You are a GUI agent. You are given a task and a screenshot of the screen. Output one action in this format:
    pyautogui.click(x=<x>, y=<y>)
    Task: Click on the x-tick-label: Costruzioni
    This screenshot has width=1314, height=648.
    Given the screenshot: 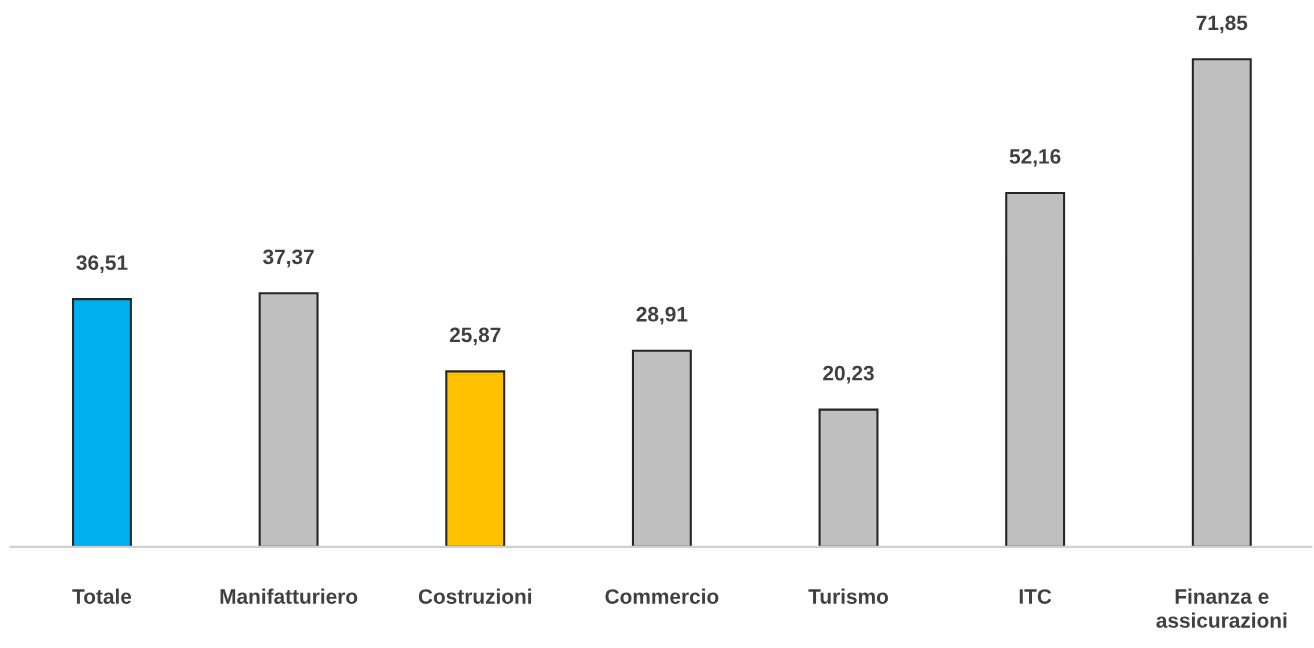 What is the action you would take?
    pyautogui.click(x=475, y=596)
    